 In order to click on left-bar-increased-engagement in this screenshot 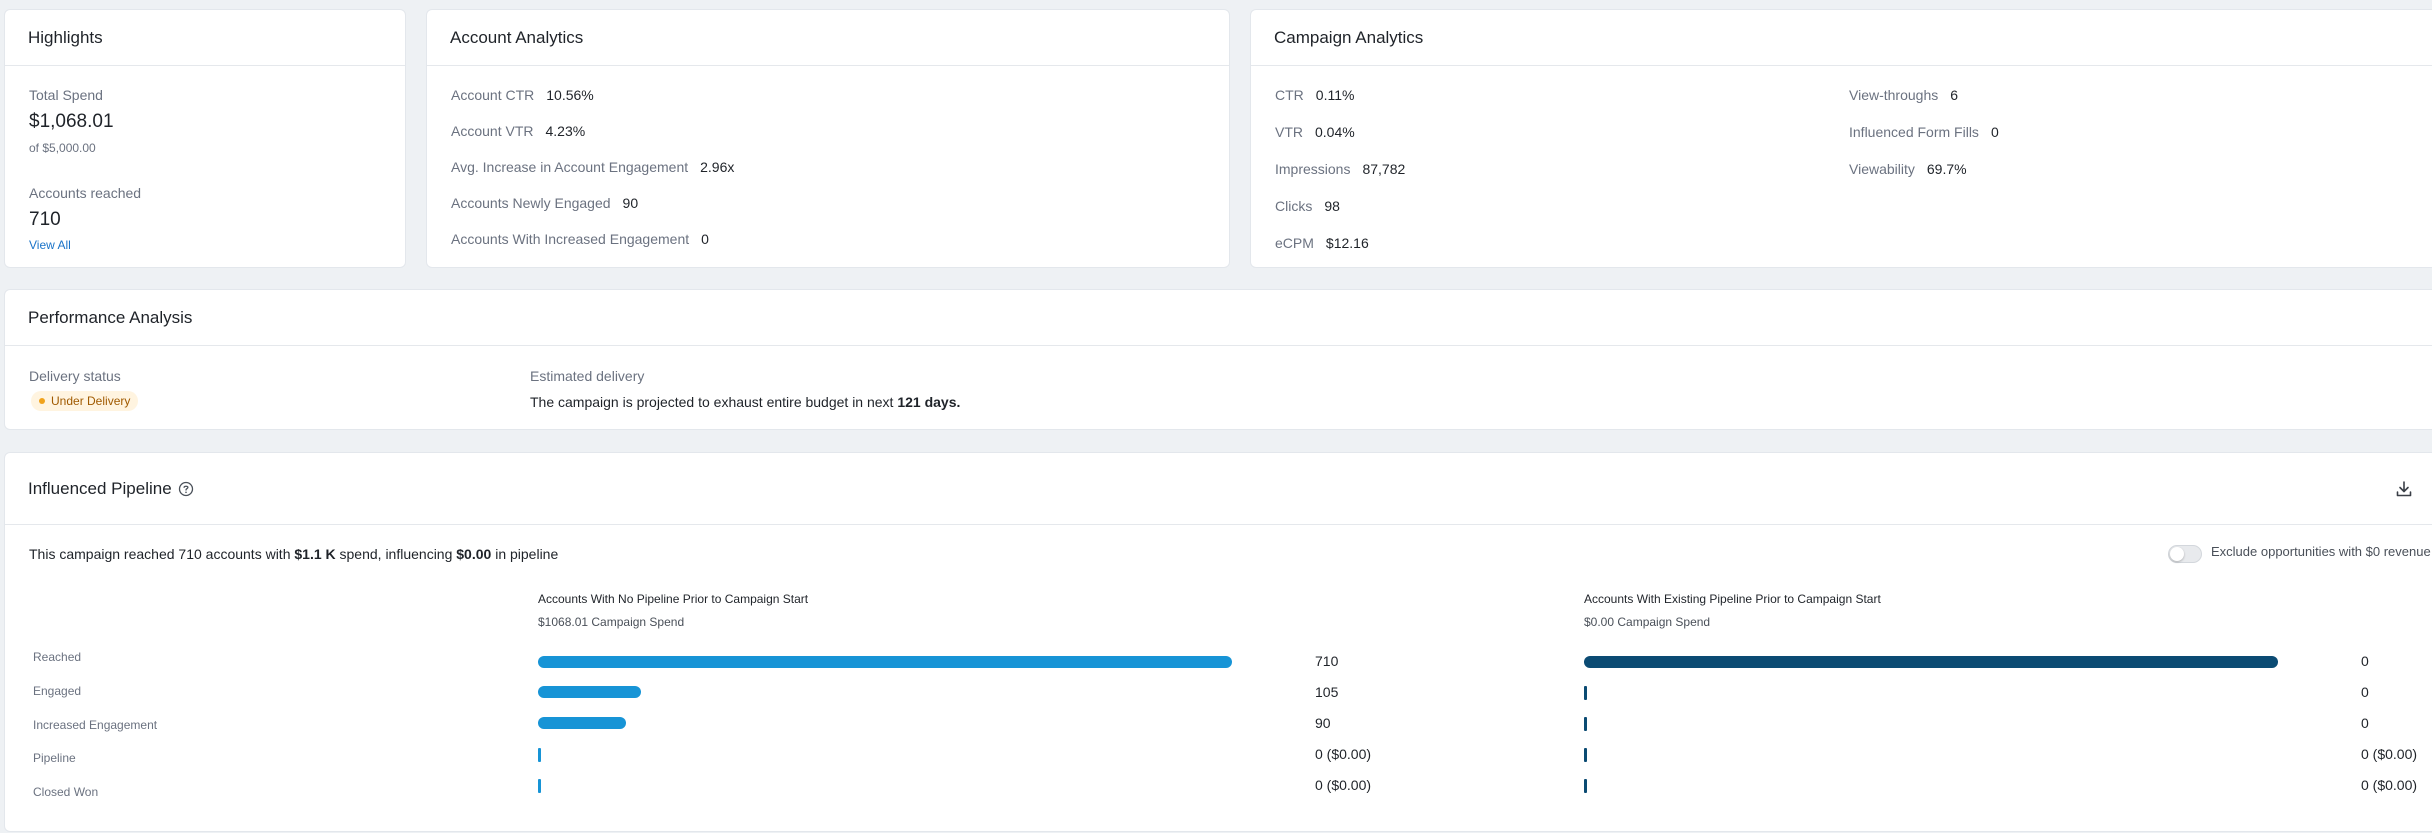, I will do `click(582, 723)`.